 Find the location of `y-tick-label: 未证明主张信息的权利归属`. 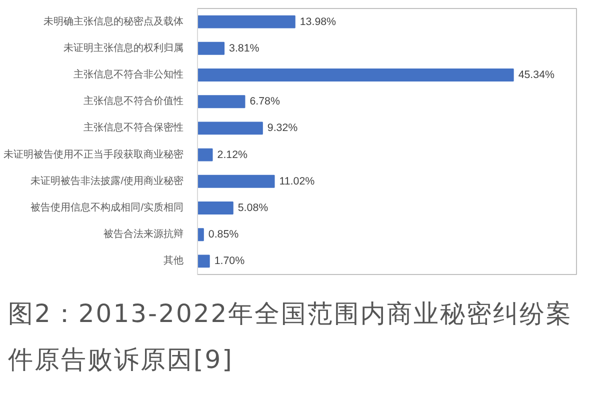

y-tick-label: 未证明主张信息的权利归属 is located at coordinates (124, 48).